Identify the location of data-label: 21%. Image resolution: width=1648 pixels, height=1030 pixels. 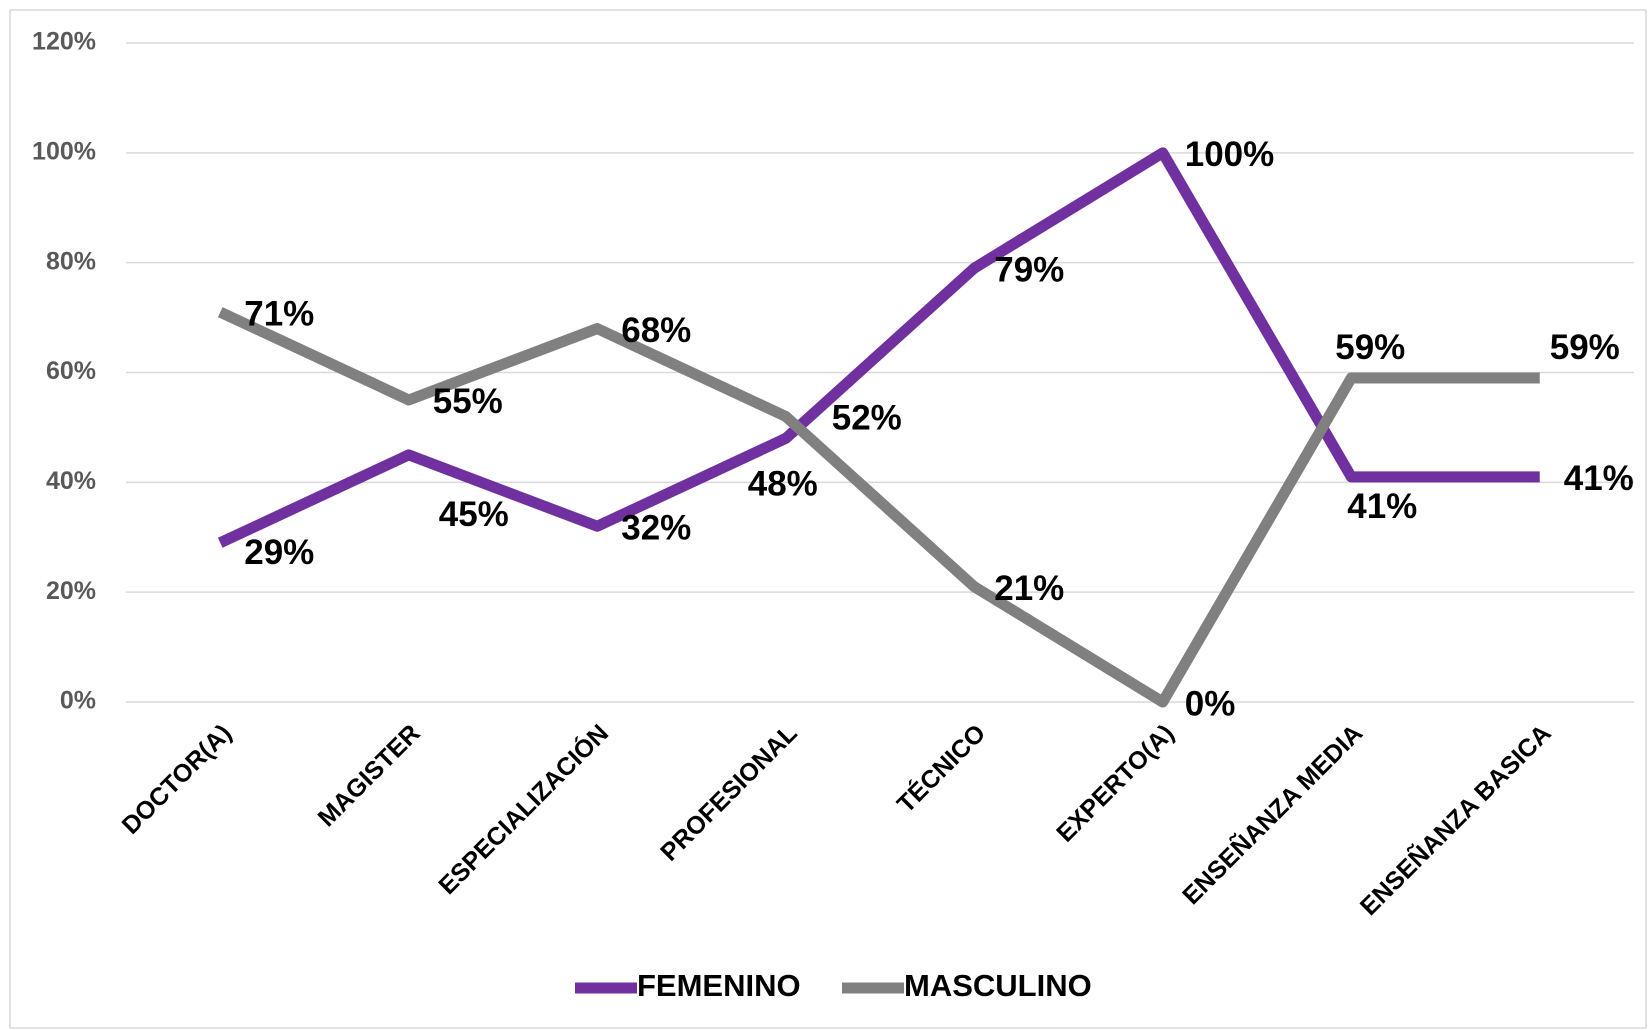
(1029, 588).